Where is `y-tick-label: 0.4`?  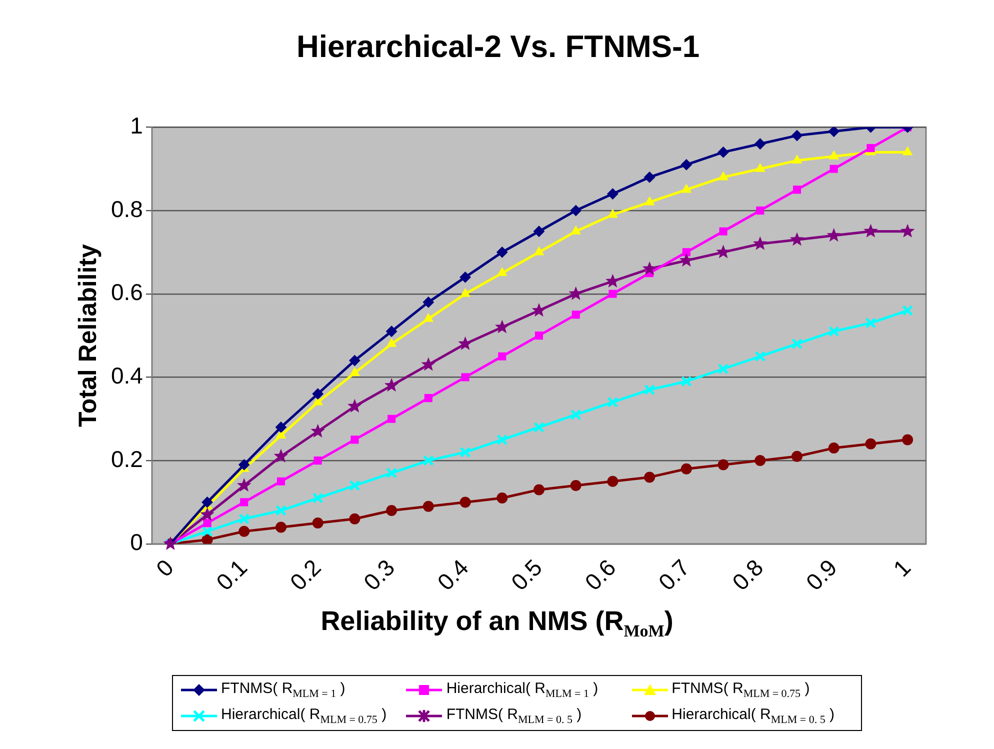
y-tick-label: 0.4 is located at coordinates (127, 375).